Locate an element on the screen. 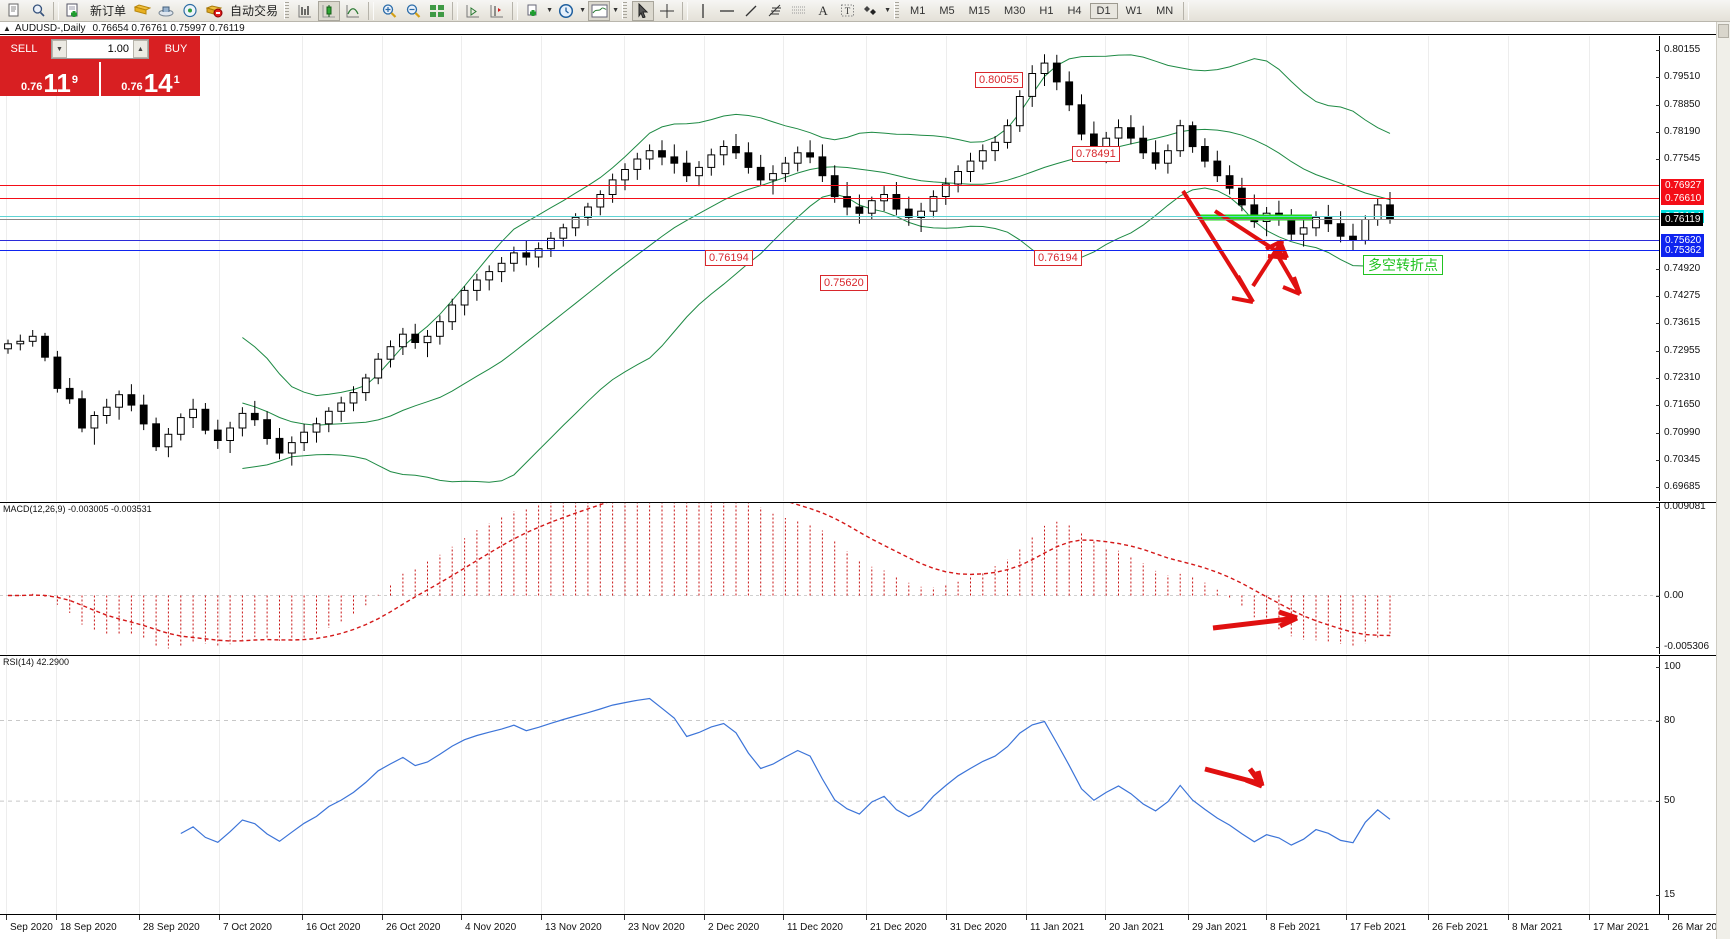 This screenshot has height=939, width=1730. zoom-in-icon is located at coordinates (389, 11).